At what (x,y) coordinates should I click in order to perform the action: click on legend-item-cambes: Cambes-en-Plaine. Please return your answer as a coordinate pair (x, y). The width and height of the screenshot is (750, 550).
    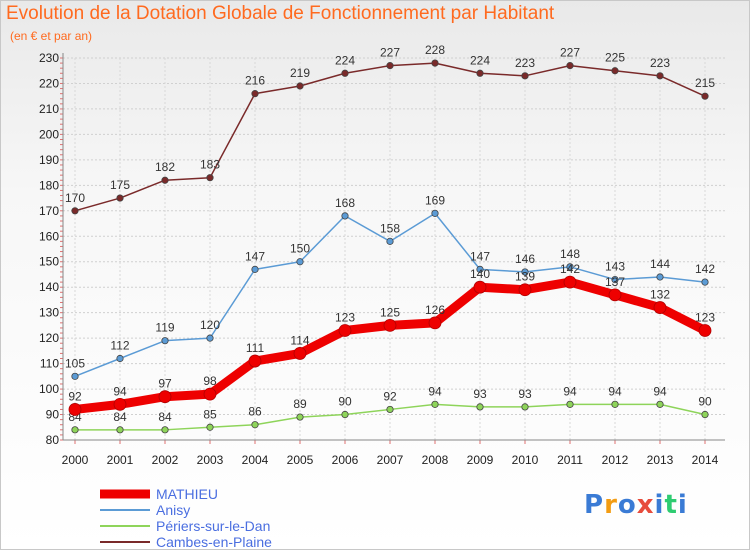
    Looking at the image, I should click on (186, 542).